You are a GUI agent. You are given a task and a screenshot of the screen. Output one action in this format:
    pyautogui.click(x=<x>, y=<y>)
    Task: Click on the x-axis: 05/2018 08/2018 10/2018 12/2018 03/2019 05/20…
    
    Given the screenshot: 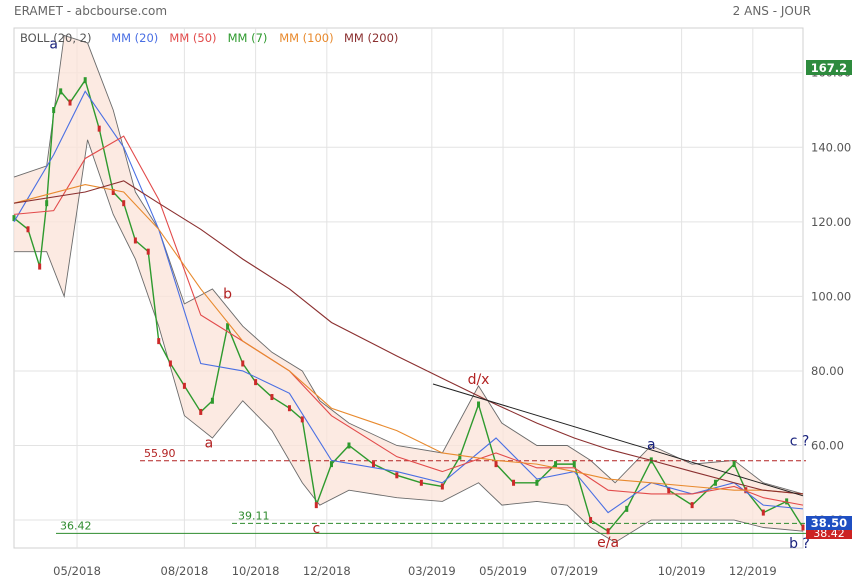 What is the action you would take?
    pyautogui.click(x=415, y=571)
    